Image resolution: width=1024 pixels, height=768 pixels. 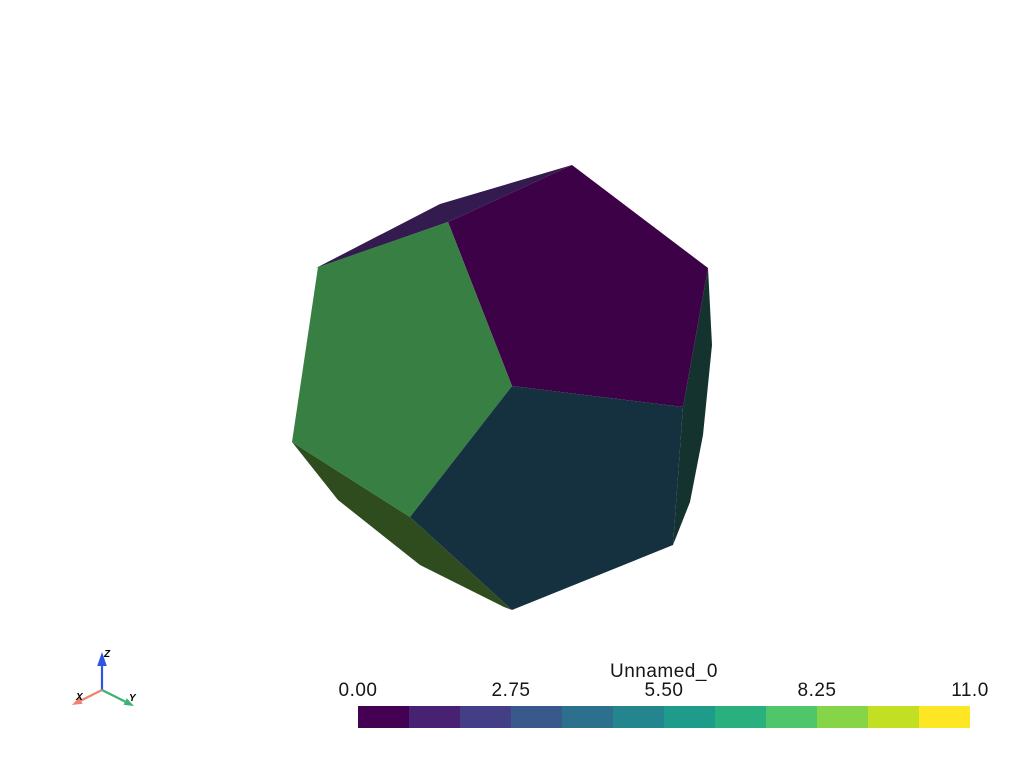 What do you see at coordinates (970, 690) in the screenshot?
I see `colorbar-tick-label: 11.0` at bounding box center [970, 690].